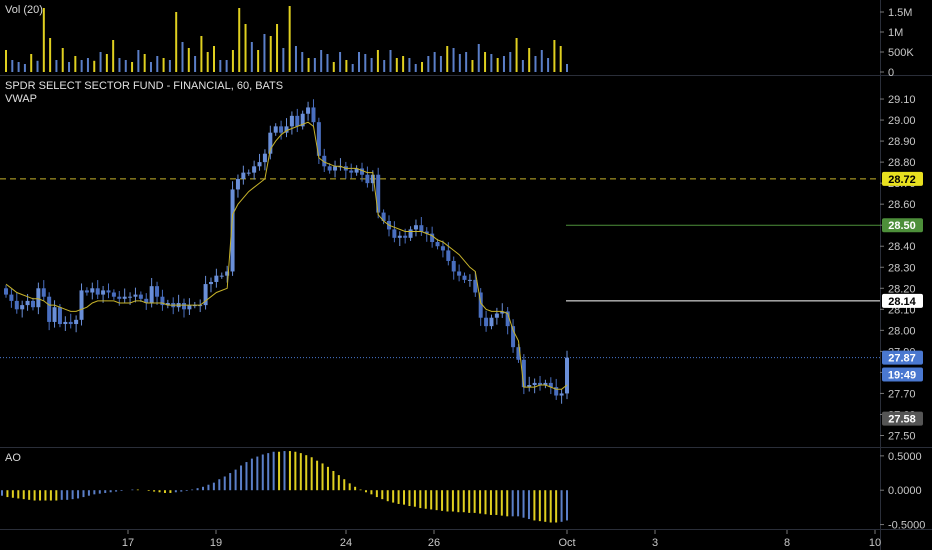 The height and width of the screenshot is (550, 932). I want to click on price-tick-label: 27.50, so click(902, 436).